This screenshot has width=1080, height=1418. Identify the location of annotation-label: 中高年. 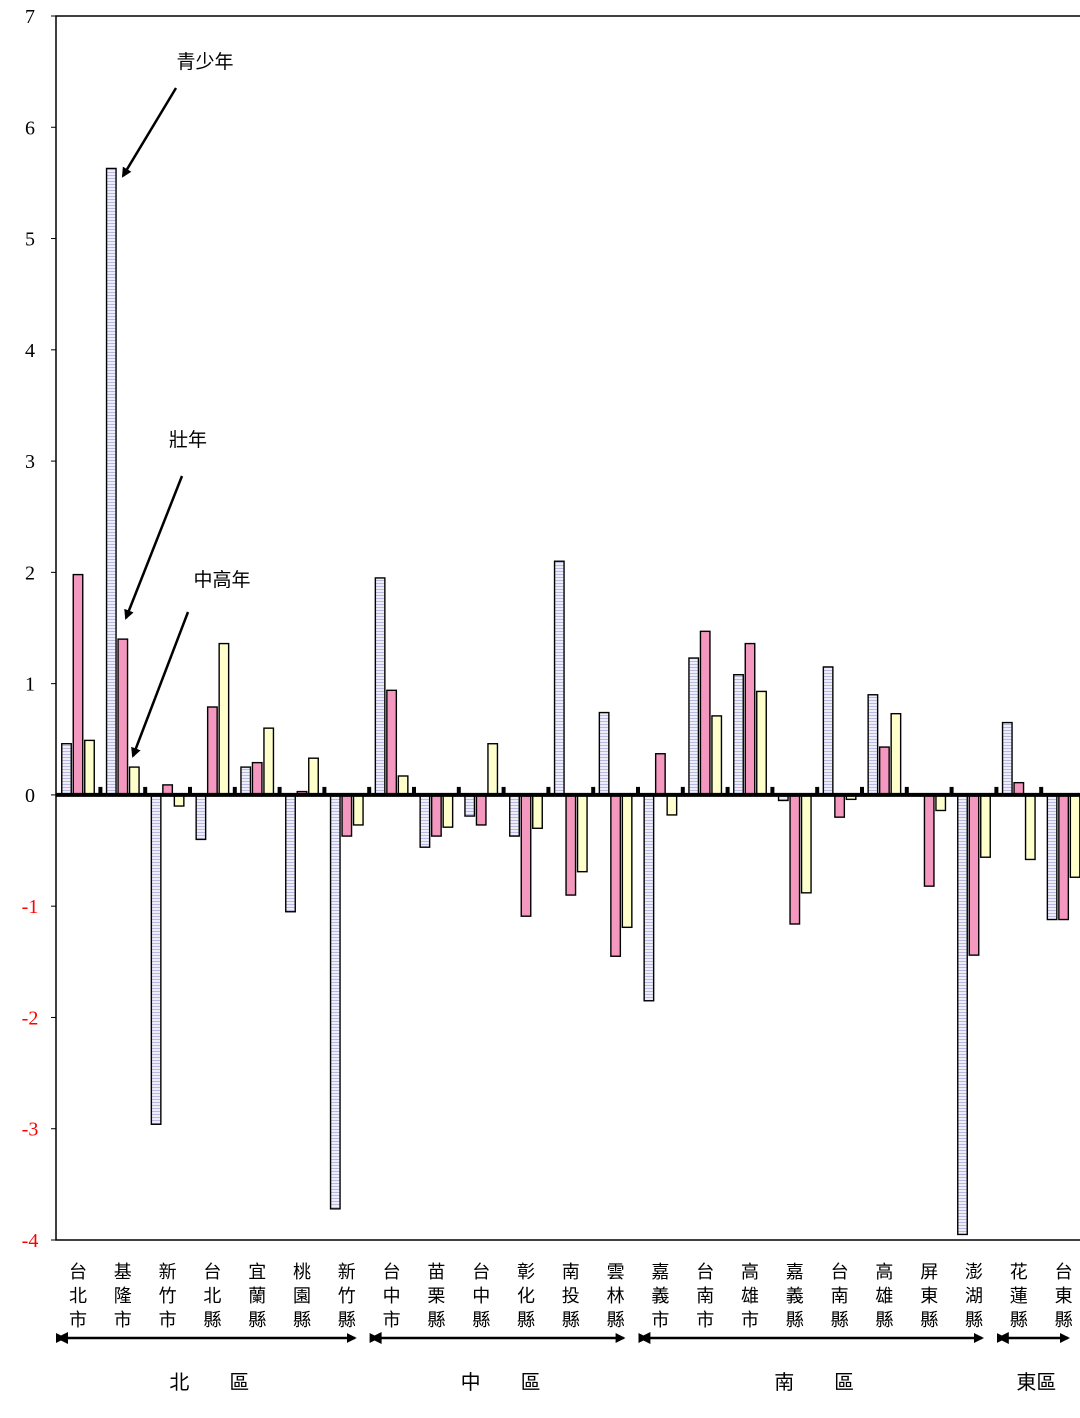
(221, 580).